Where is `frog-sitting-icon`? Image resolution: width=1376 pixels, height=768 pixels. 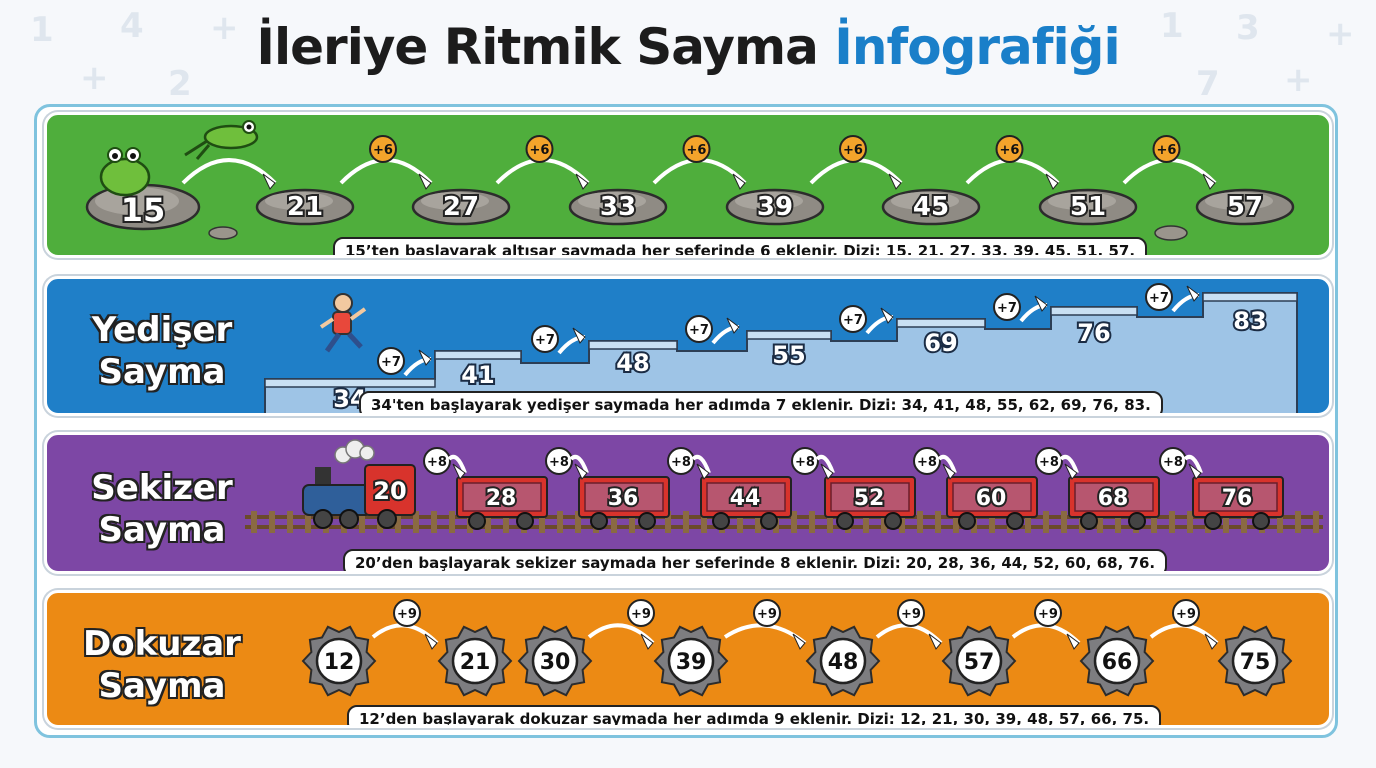
frog-sitting-icon is located at coordinates (125, 172).